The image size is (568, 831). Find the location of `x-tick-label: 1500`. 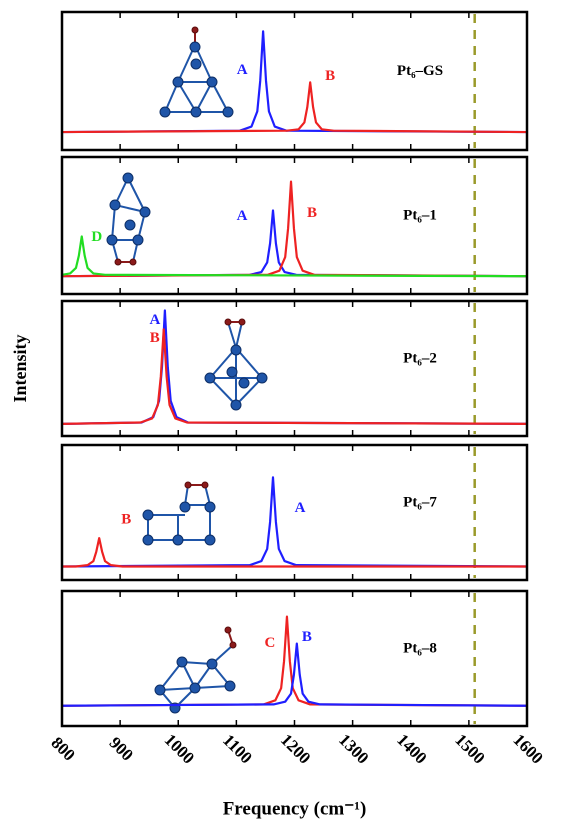

x-tick-label: 1500 is located at coordinates (469, 748).